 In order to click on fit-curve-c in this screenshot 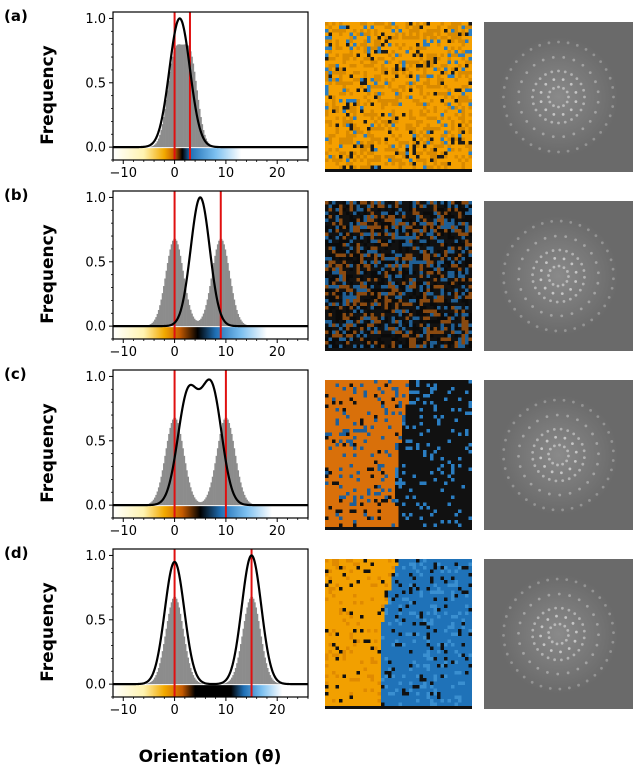, I will do `click(210, 442)`.